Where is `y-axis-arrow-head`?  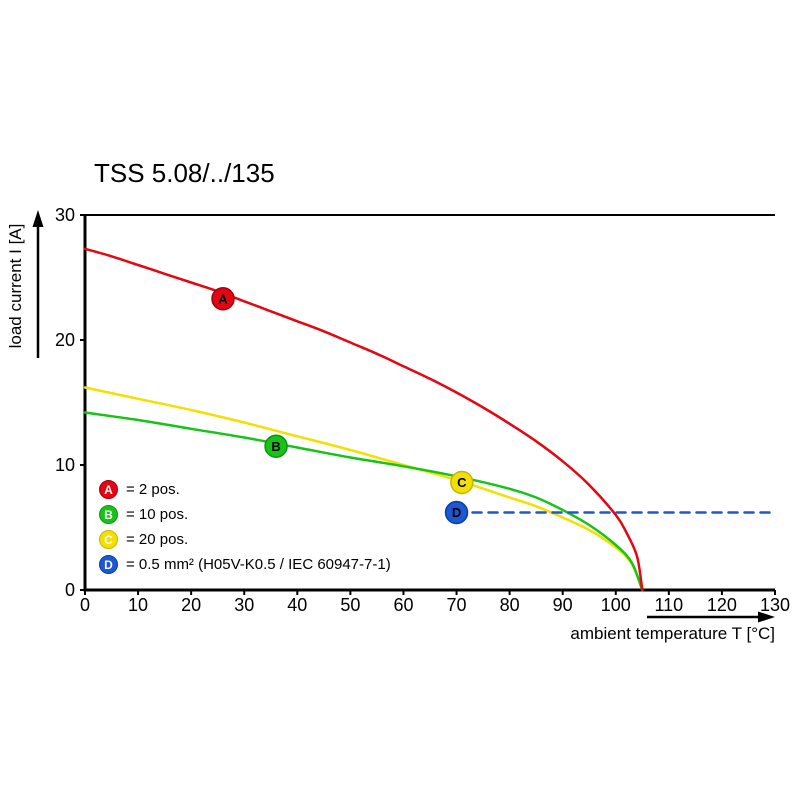
y-axis-arrow-head is located at coordinates (38, 218).